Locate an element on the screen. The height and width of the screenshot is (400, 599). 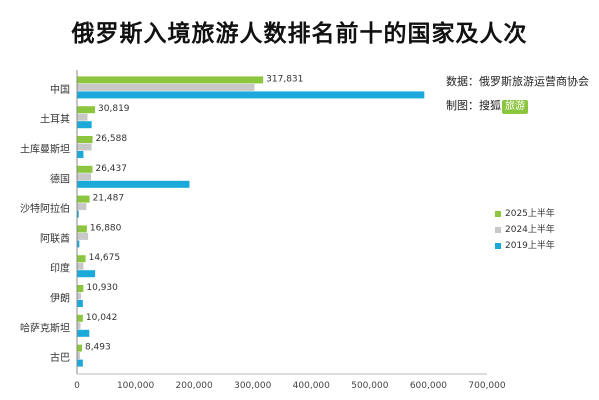
data-label: 16,880 is located at coordinates (106, 228).